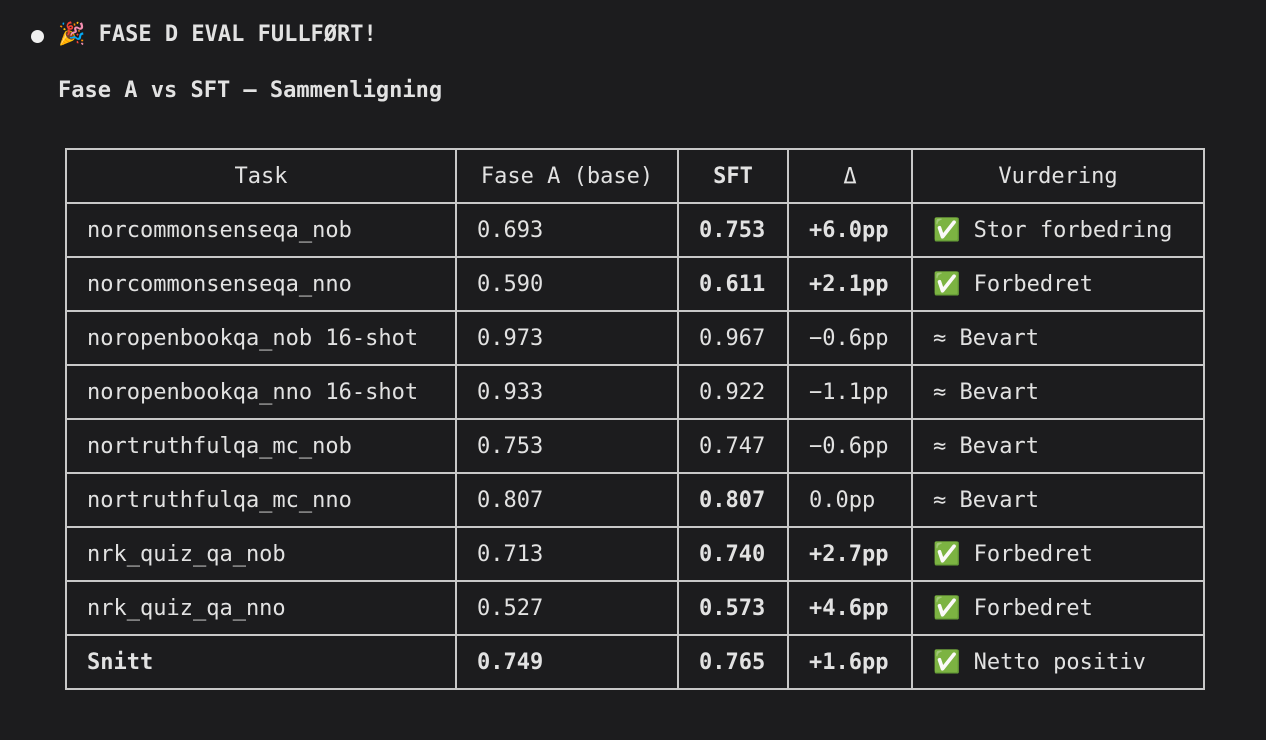  Describe the element at coordinates (261, 662) in the screenshot. I see `table-cell: Snitt` at that location.